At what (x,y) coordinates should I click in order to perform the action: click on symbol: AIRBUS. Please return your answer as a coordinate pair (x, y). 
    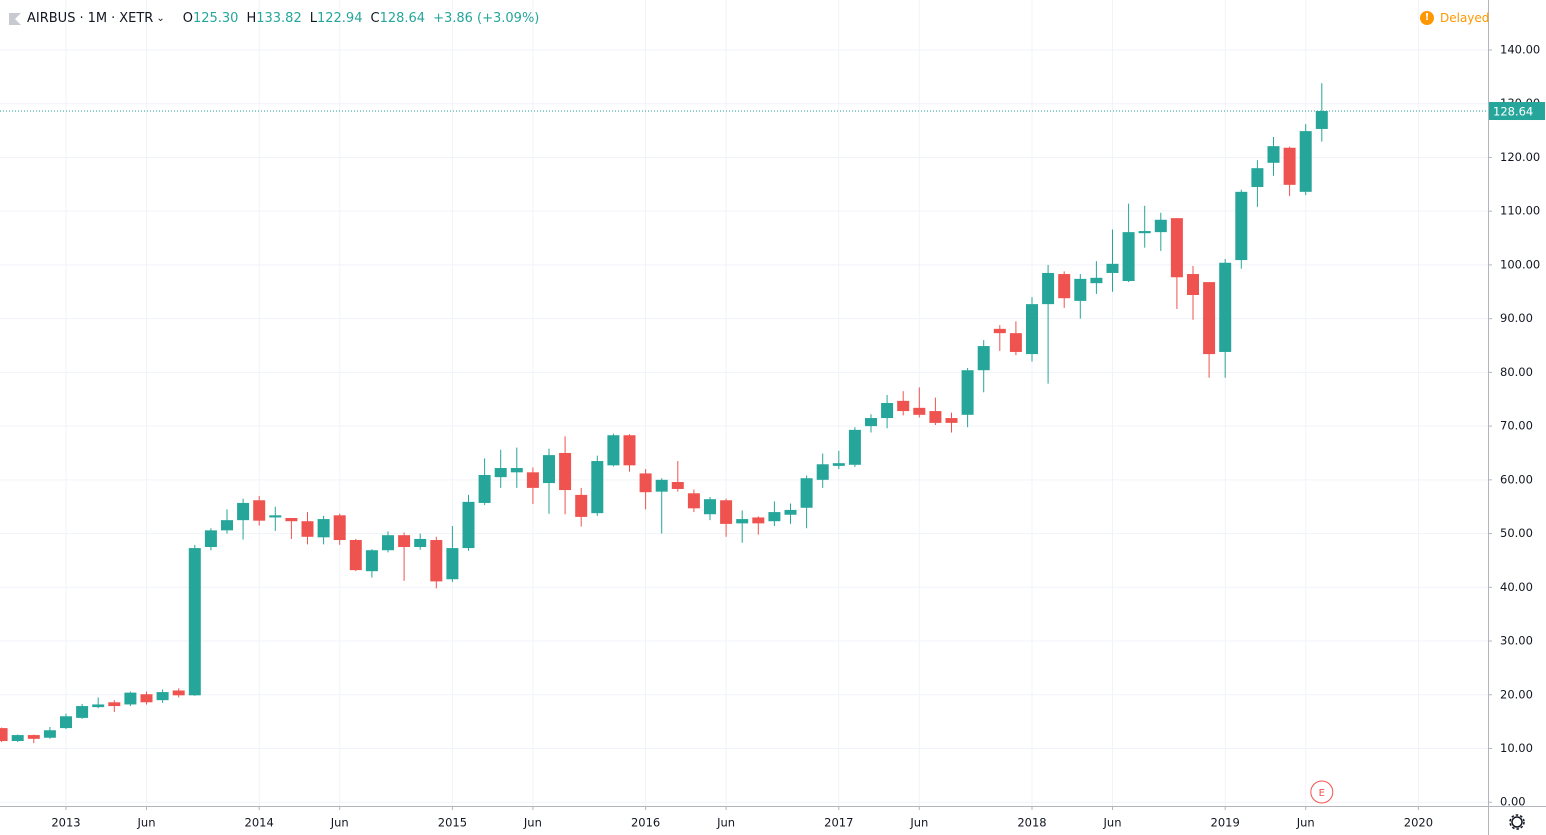
    Looking at the image, I should click on (51, 18).